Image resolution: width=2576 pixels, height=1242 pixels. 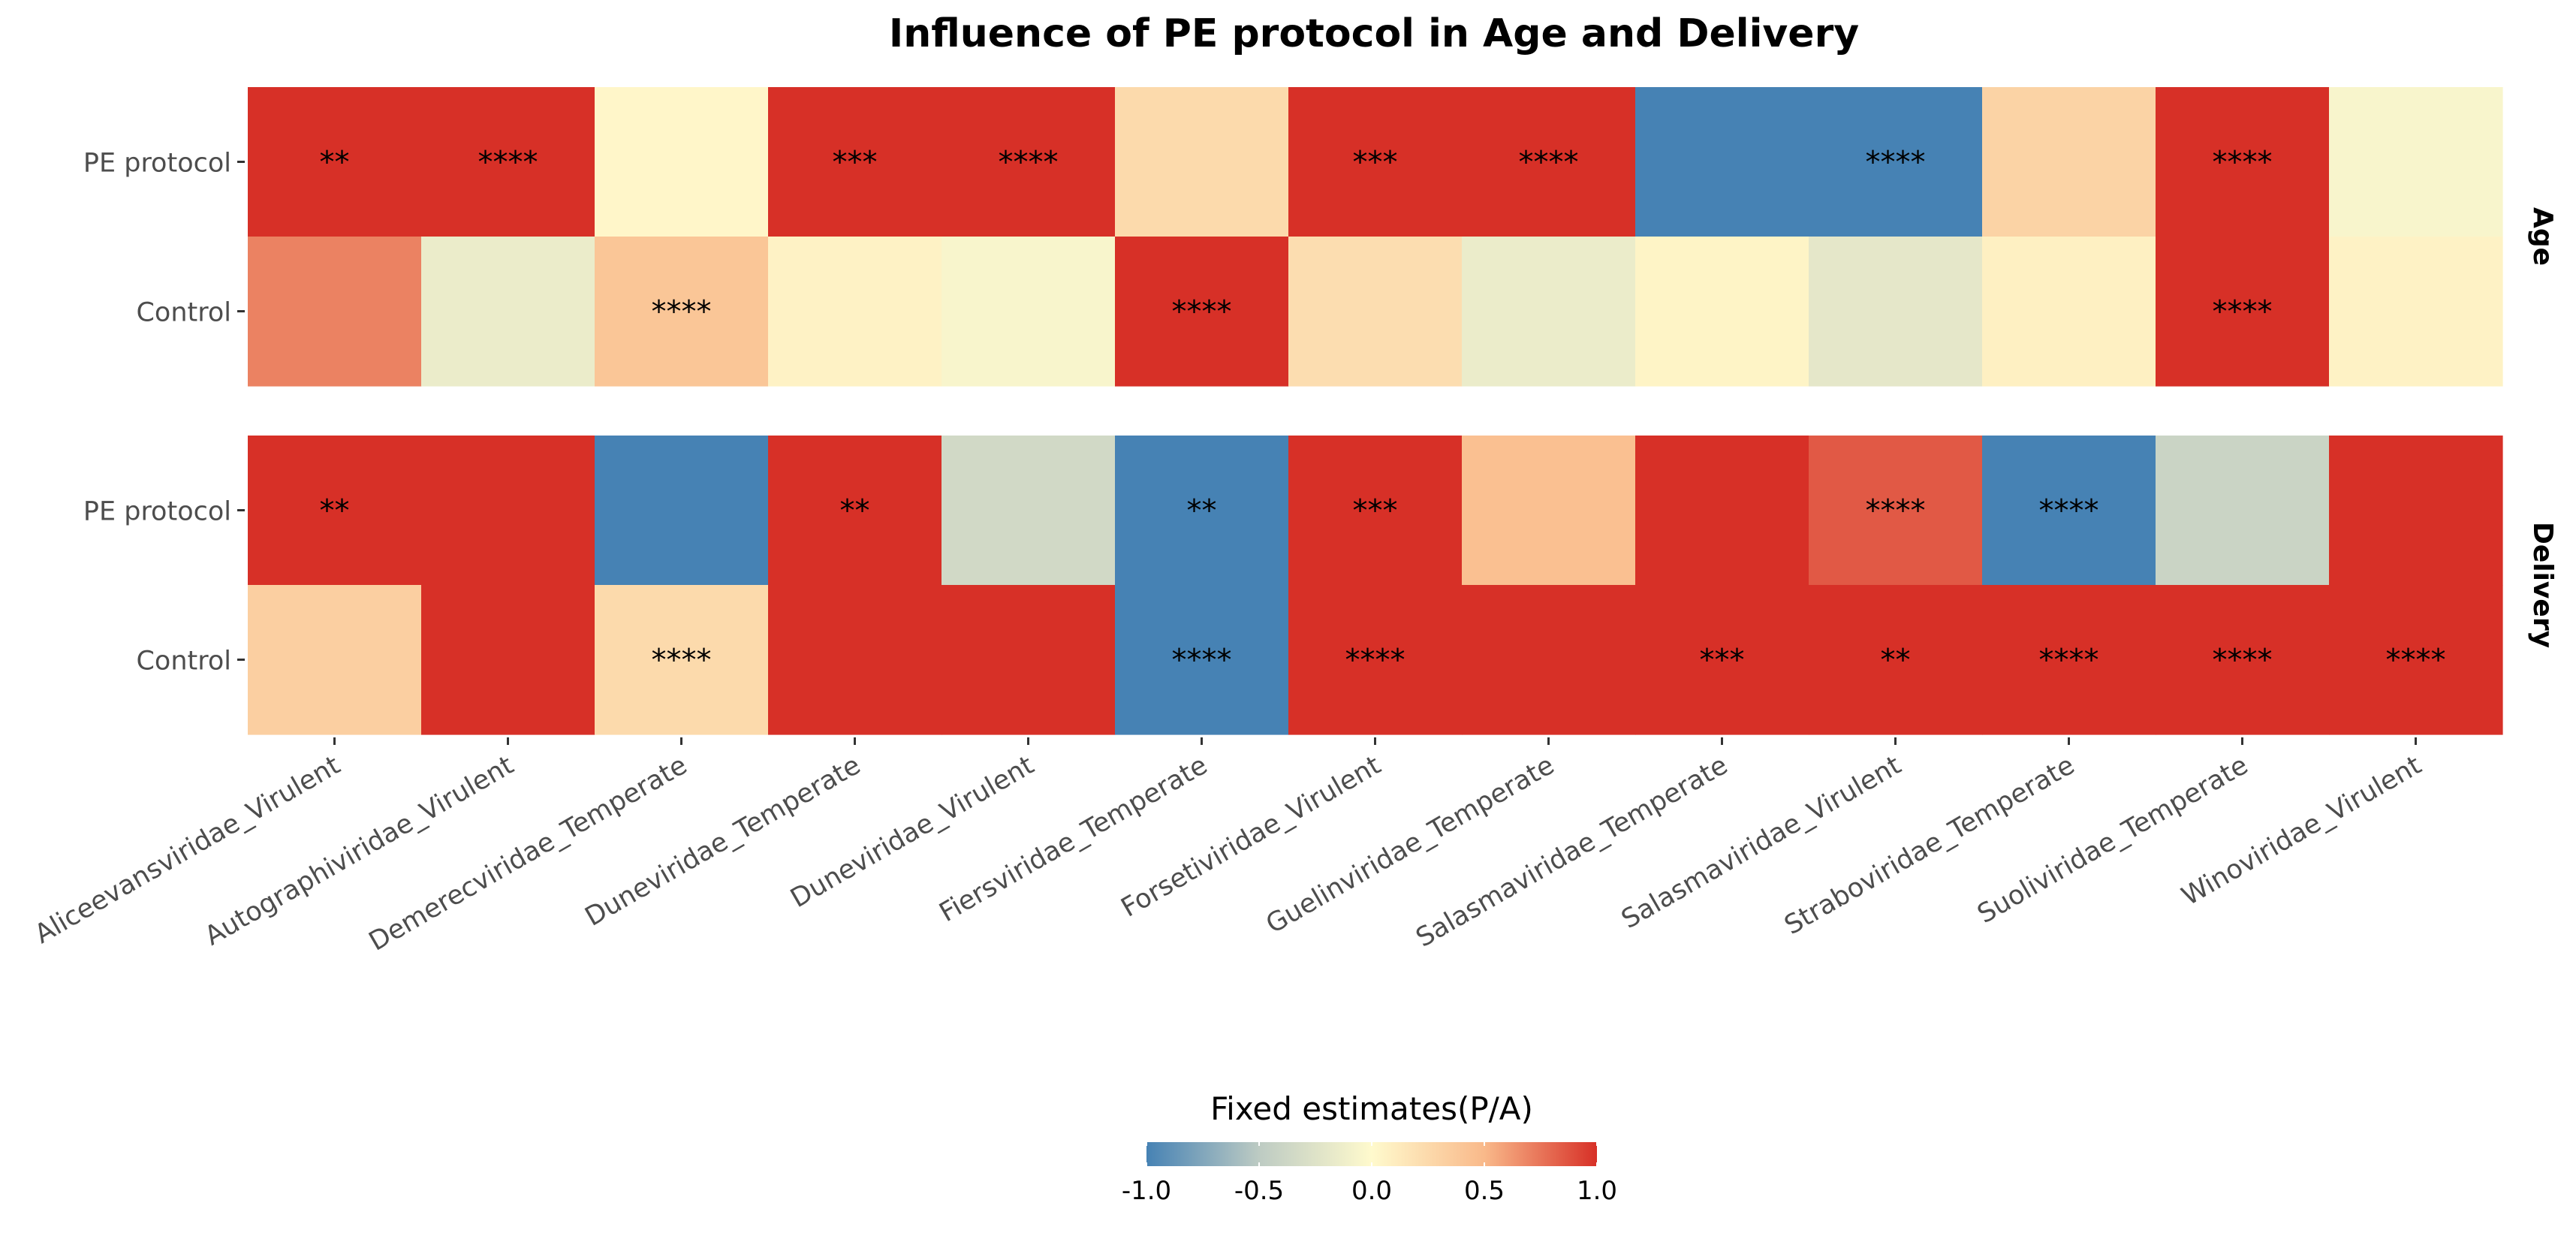 What do you see at coordinates (528, 853) in the screenshot?
I see `x-tick-label: Demerecviridae_Temperate` at bounding box center [528, 853].